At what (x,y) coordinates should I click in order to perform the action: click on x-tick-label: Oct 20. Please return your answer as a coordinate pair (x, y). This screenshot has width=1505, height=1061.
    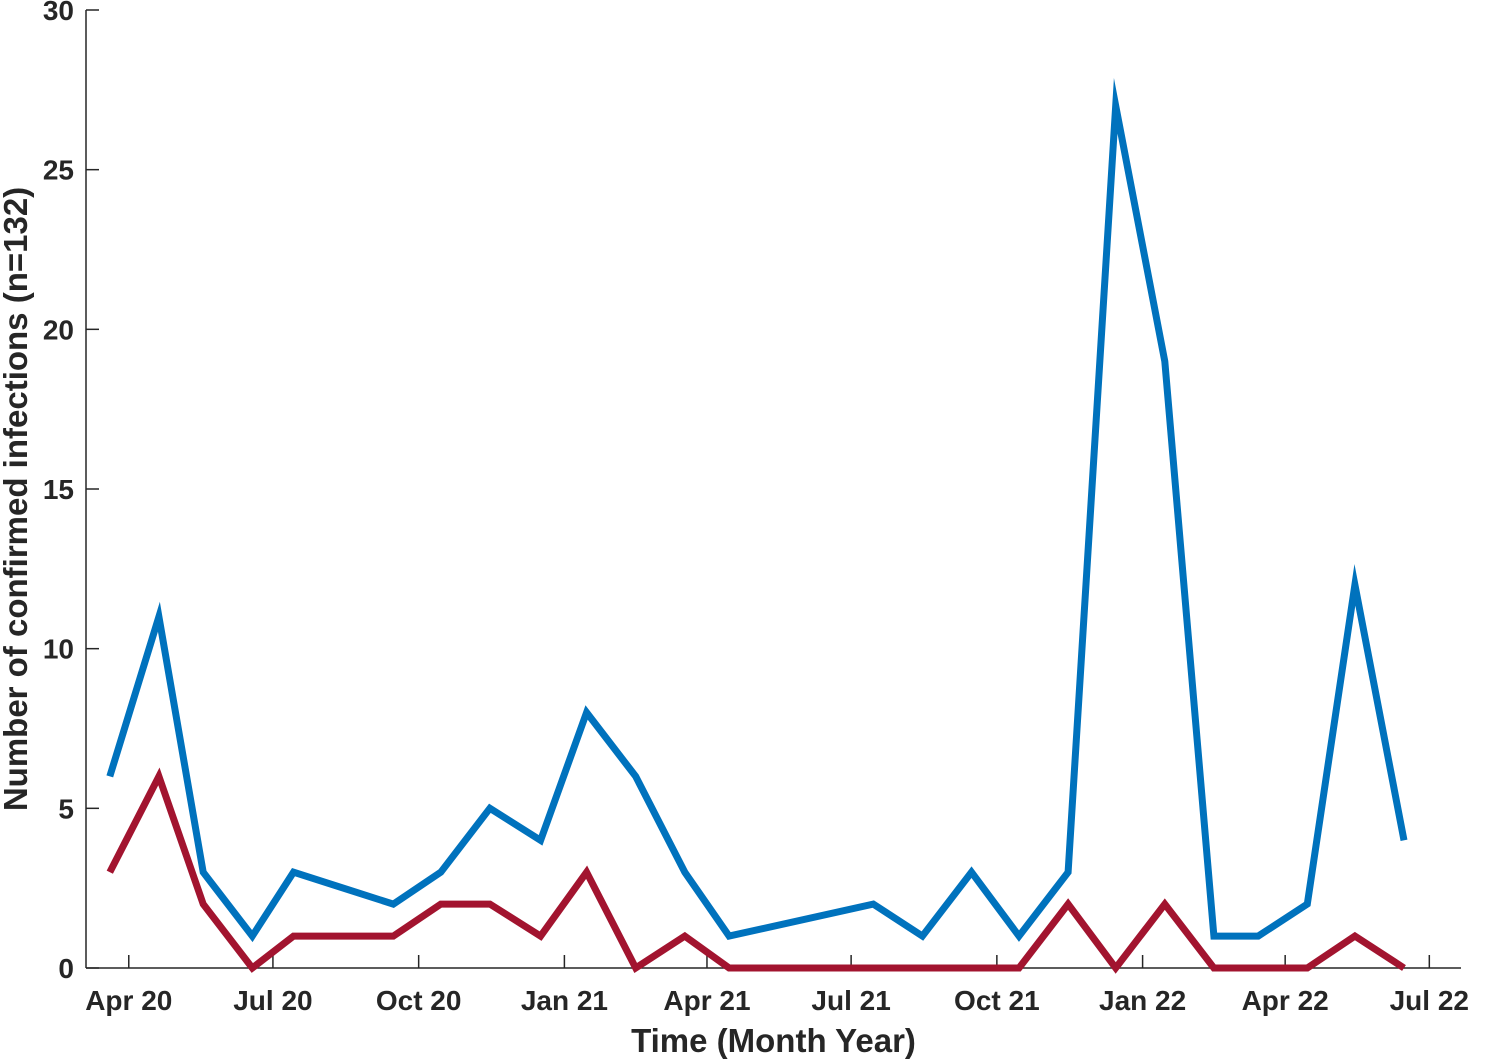
    Looking at the image, I should click on (419, 1000).